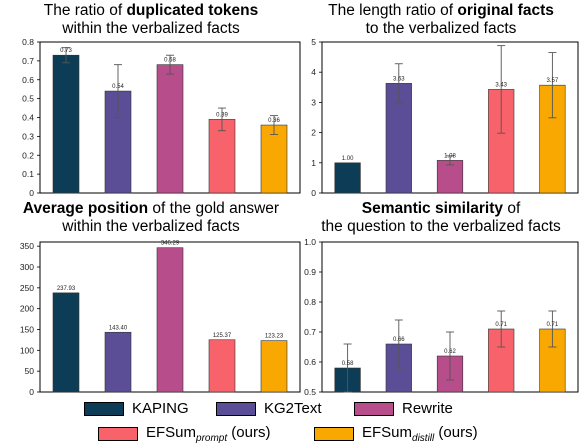 Image resolution: width=582 pixels, height=446 pixels. What do you see at coordinates (313, 42) in the screenshot?
I see `chart-2-ytick-label: 5` at bounding box center [313, 42].